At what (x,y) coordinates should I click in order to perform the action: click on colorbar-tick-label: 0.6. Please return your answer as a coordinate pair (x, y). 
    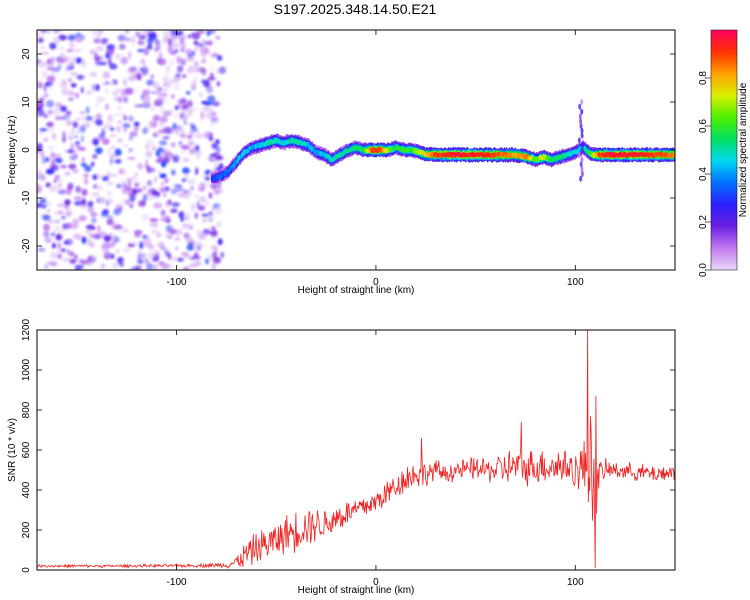
    Looking at the image, I should click on (703, 126).